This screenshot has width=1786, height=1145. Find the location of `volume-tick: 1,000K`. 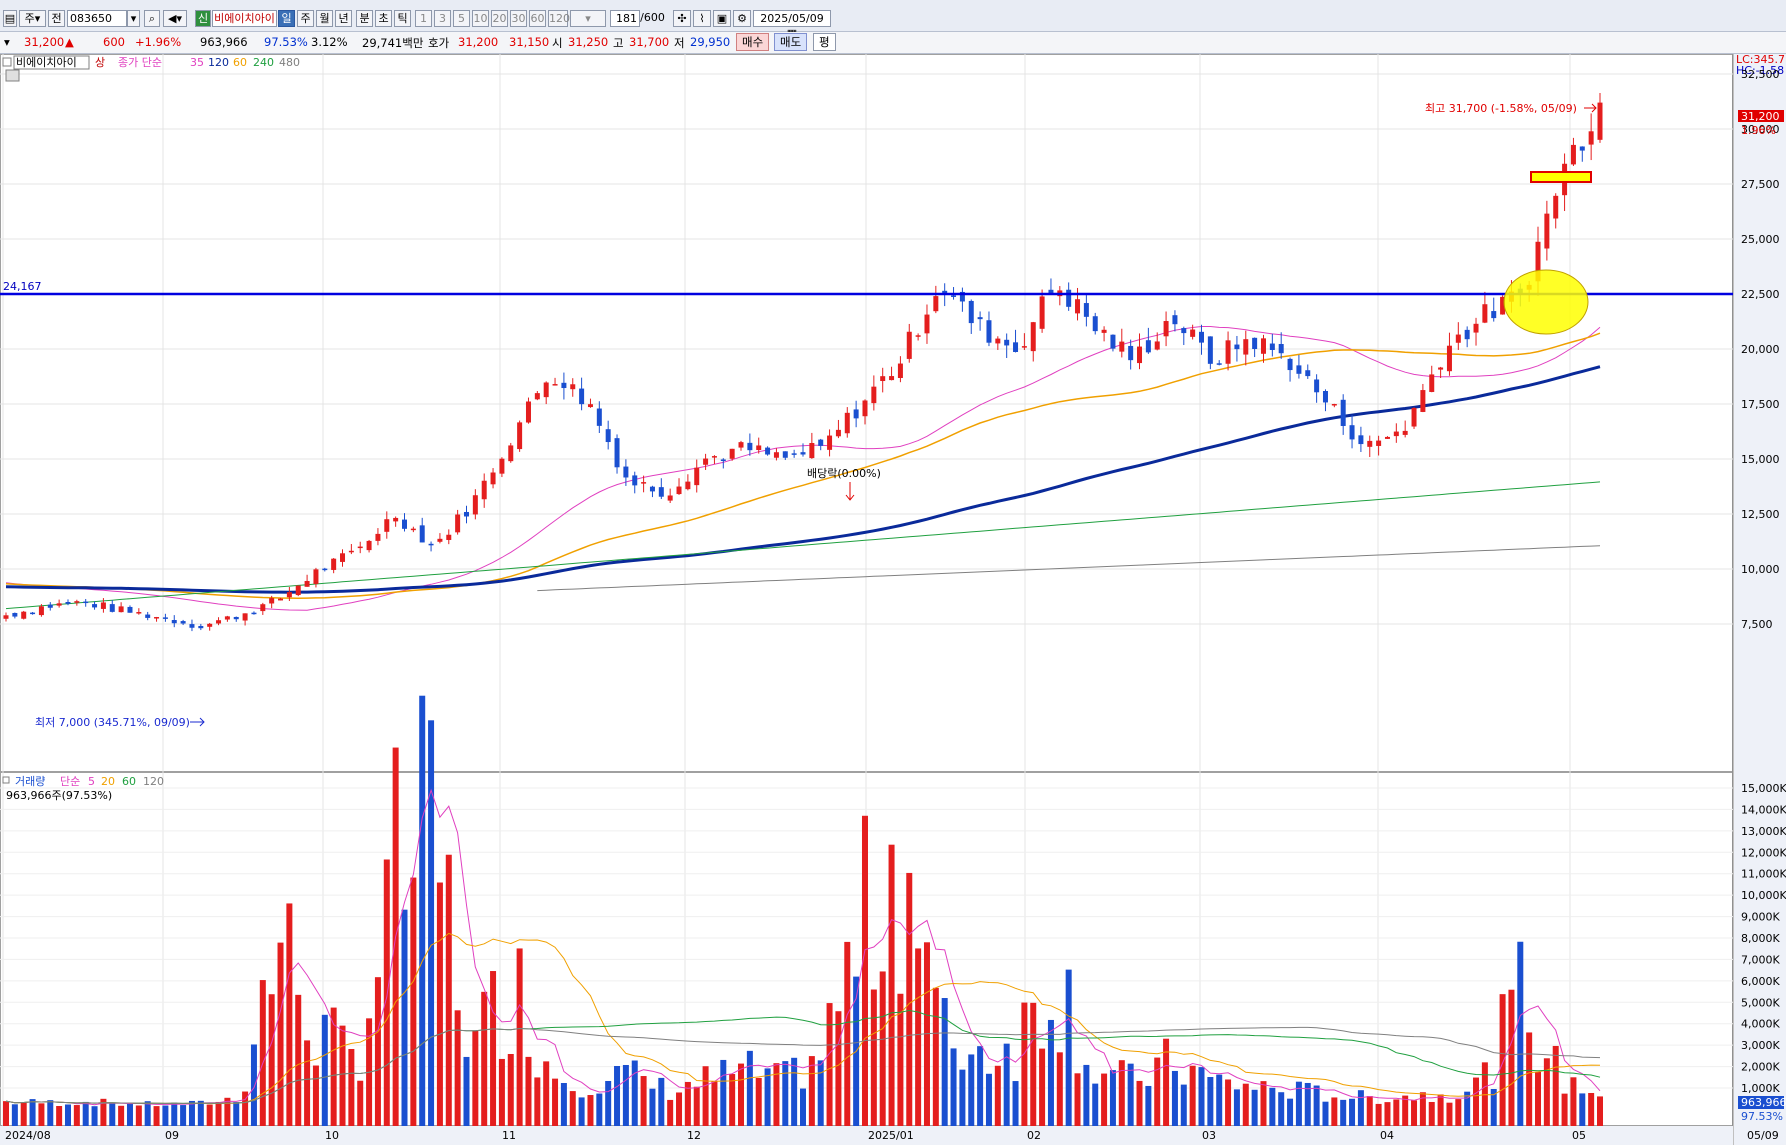

volume-tick: 1,000K is located at coordinates (1760, 1088).